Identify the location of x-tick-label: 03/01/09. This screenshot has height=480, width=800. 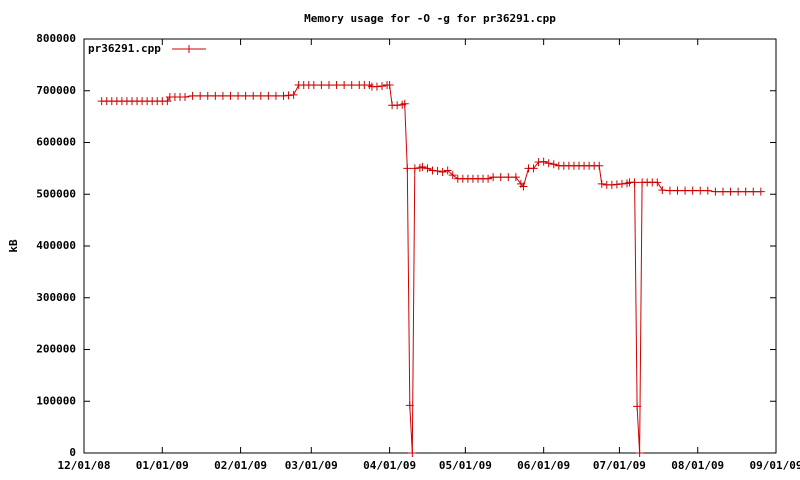
(311, 465).